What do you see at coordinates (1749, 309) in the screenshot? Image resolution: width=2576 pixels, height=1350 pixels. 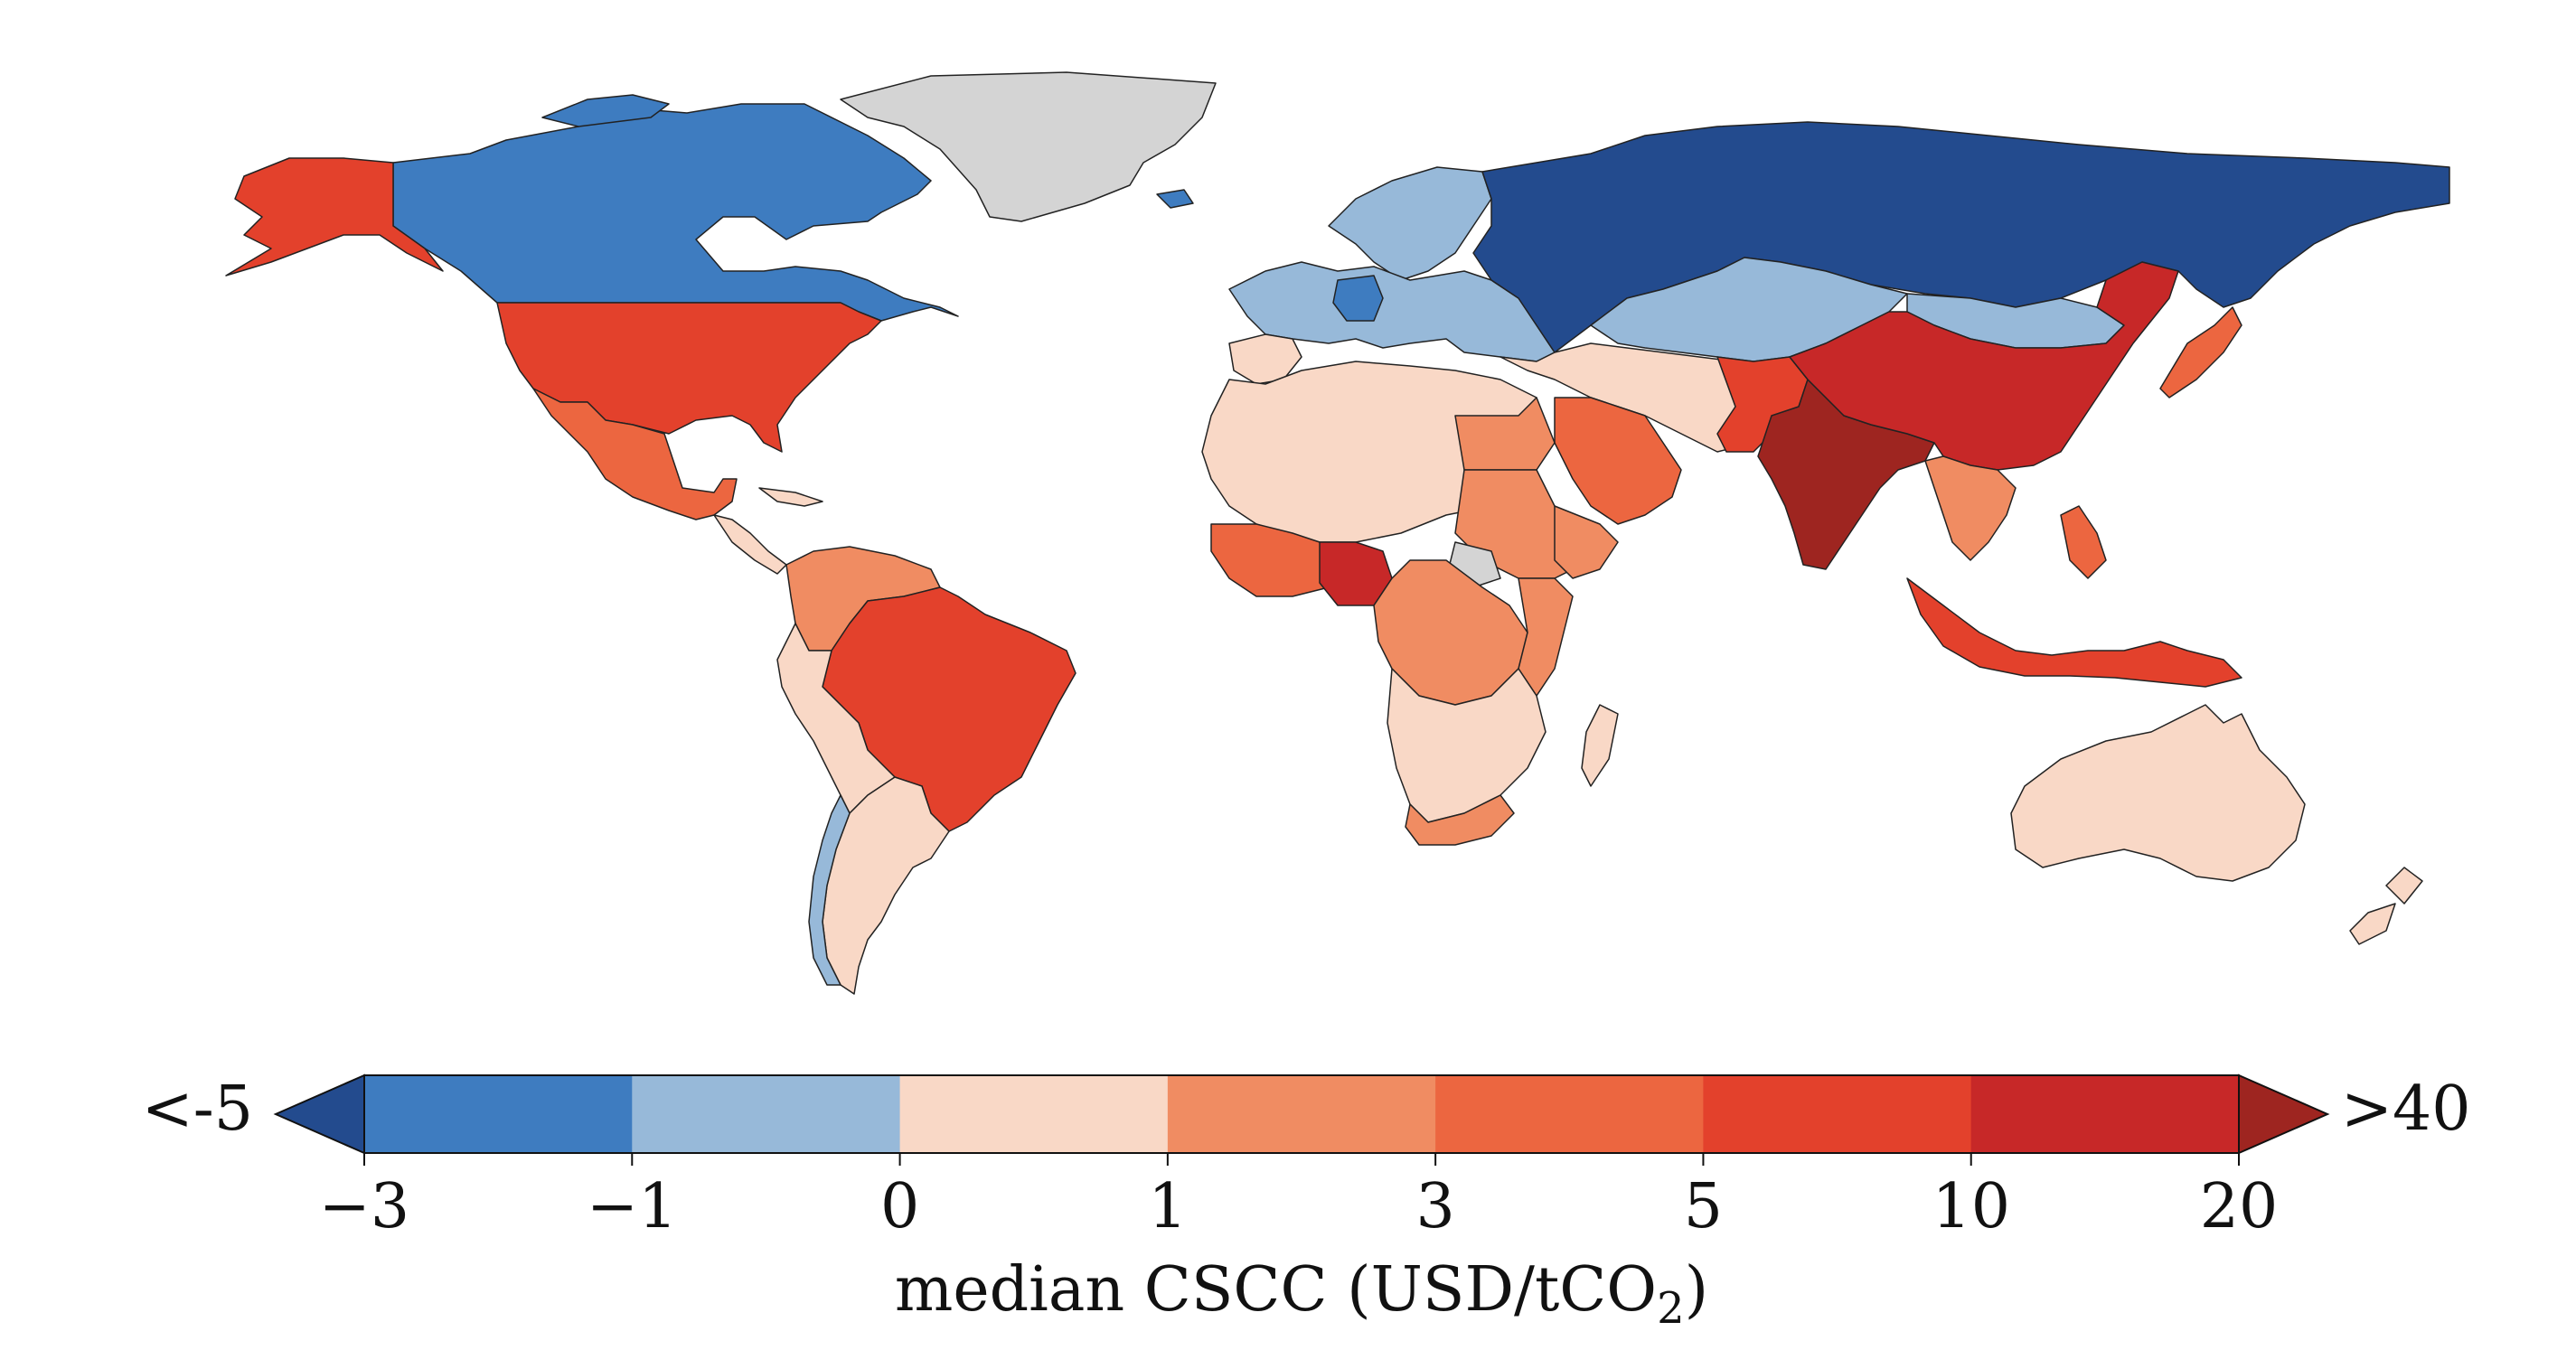 I see `region-kazakhstan` at bounding box center [1749, 309].